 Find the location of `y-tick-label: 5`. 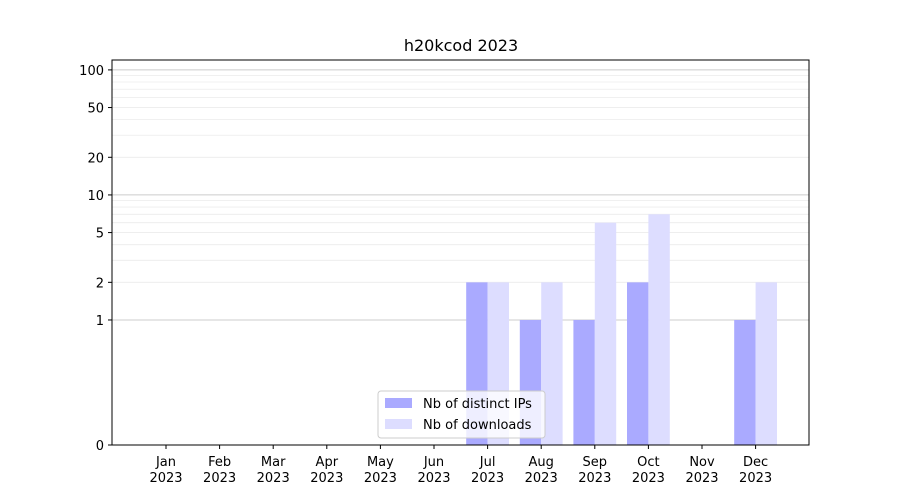

y-tick-label: 5 is located at coordinates (100, 234).